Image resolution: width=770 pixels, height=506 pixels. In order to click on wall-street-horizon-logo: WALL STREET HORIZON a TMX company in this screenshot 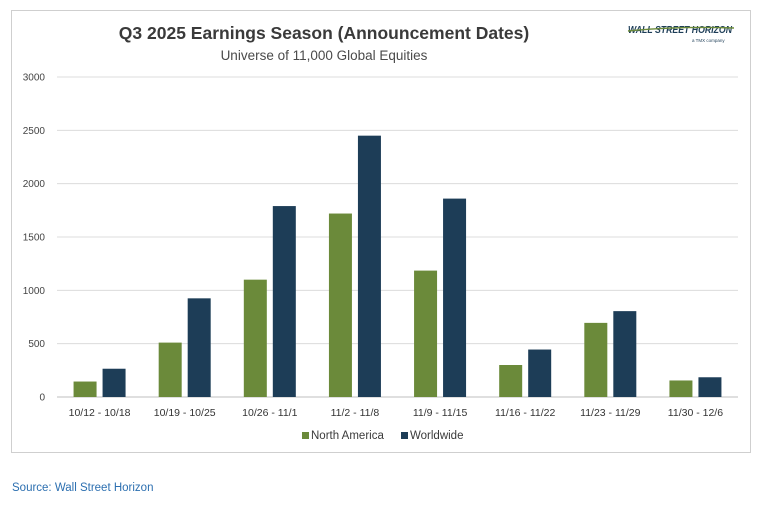, I will do `click(681, 33)`.